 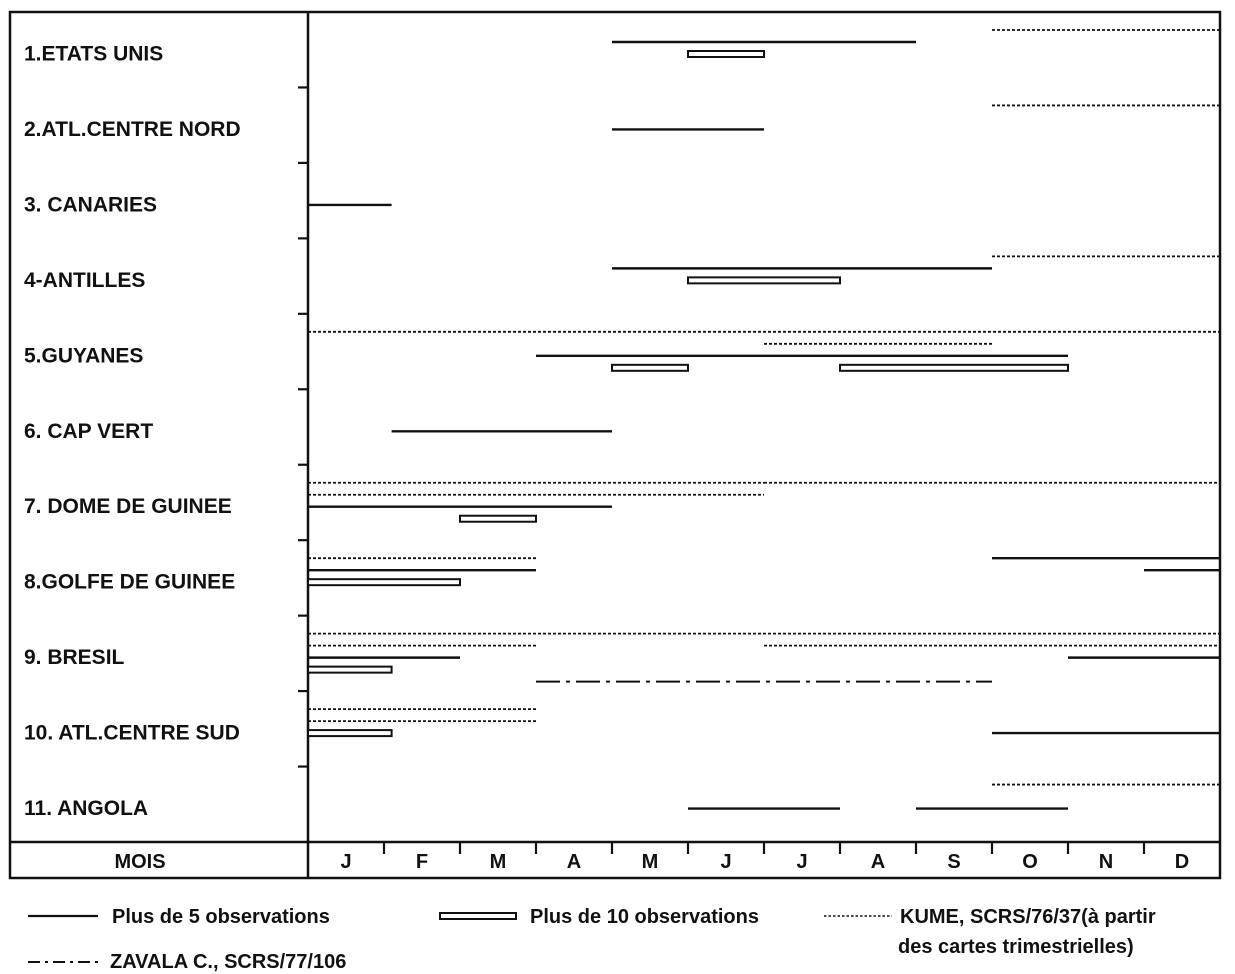 I want to click on legend-dotted-label-line2: des cartes trimestrielles), so click(x=1016, y=947).